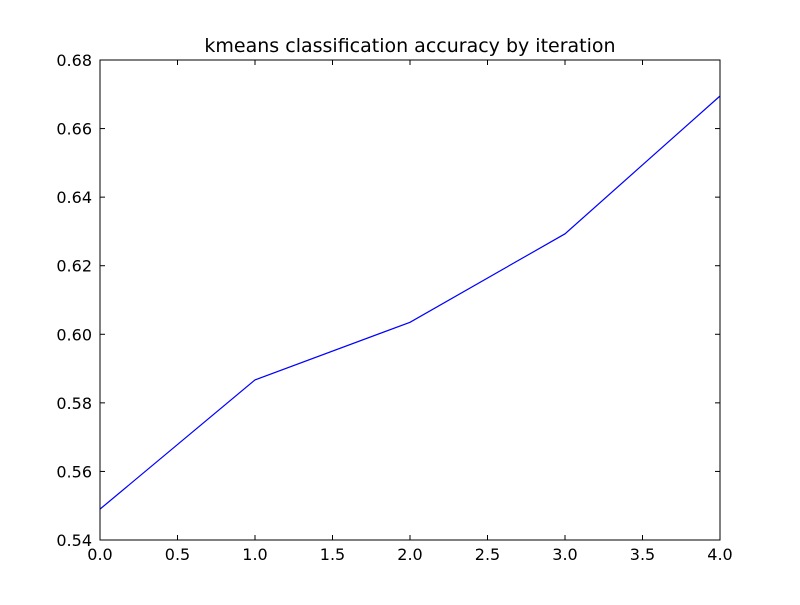 The image size is (800, 605). Describe the element at coordinates (99, 554) in the screenshot. I see `x-tick-label: 0.0` at that location.